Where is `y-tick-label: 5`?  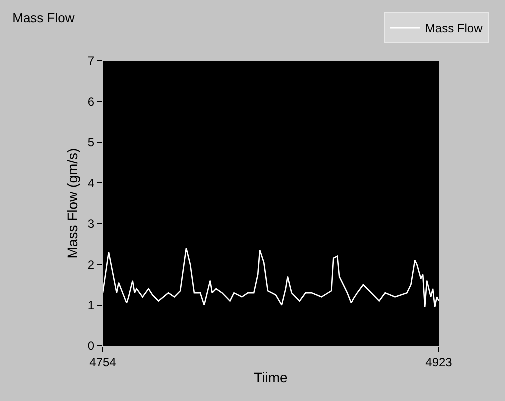
y-tick-label: 5 is located at coordinates (91, 143).